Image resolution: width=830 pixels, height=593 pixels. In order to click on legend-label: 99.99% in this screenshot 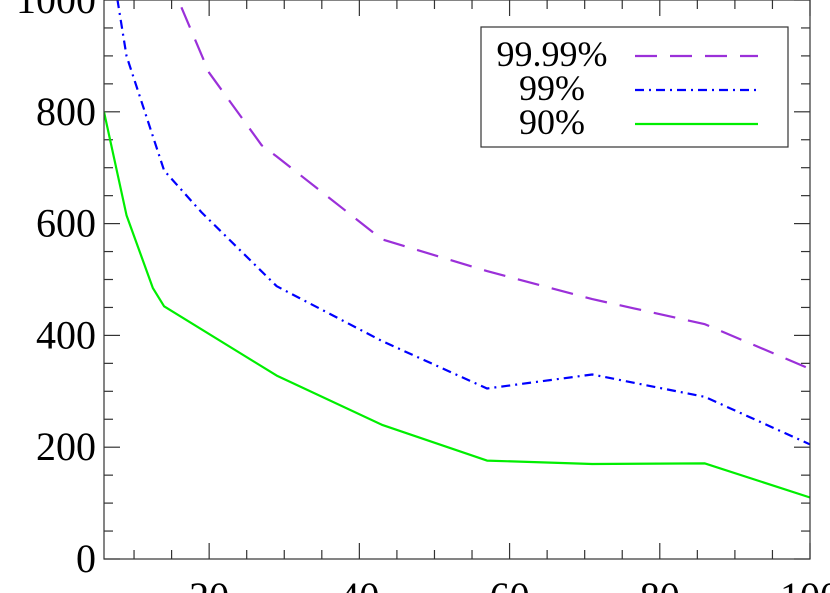, I will do `click(552, 54)`.